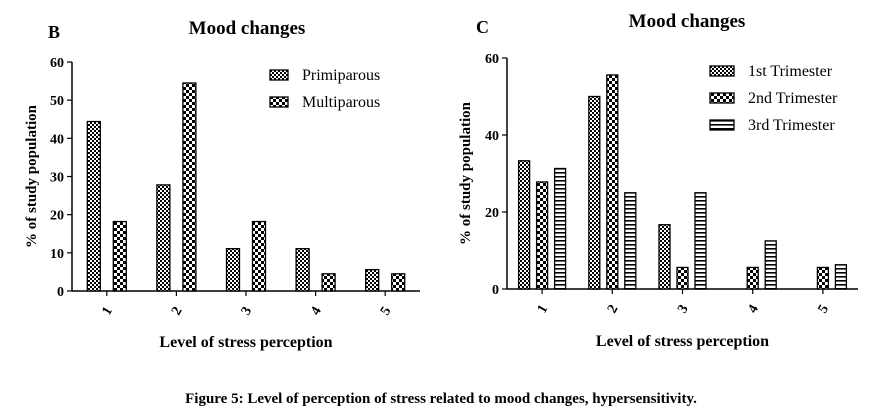 The image size is (882, 417). Describe the element at coordinates (57, 101) in the screenshot. I see `y-tick-label: 50` at that location.